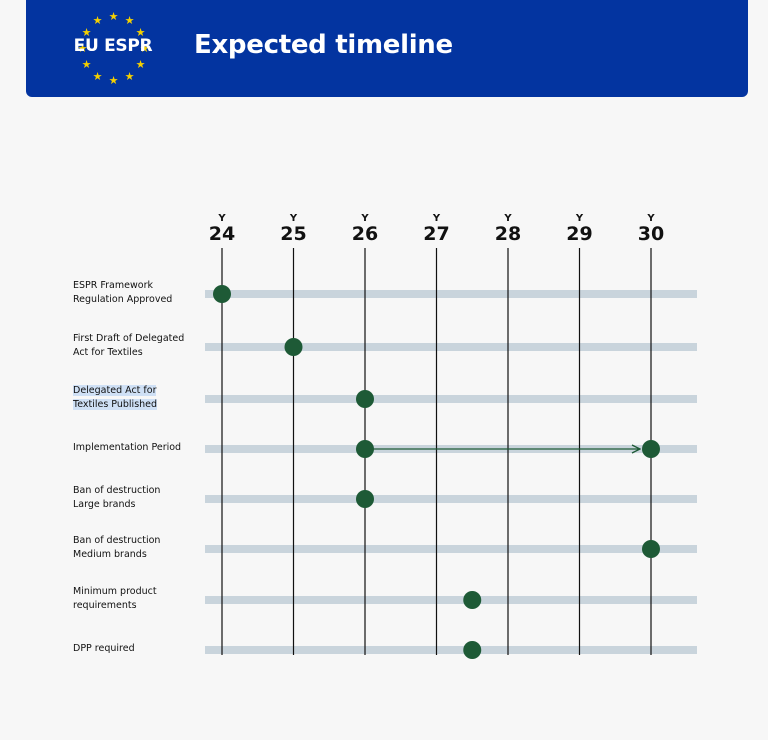  I want to click on row-label-line: Act for Textiles, so click(108, 352).